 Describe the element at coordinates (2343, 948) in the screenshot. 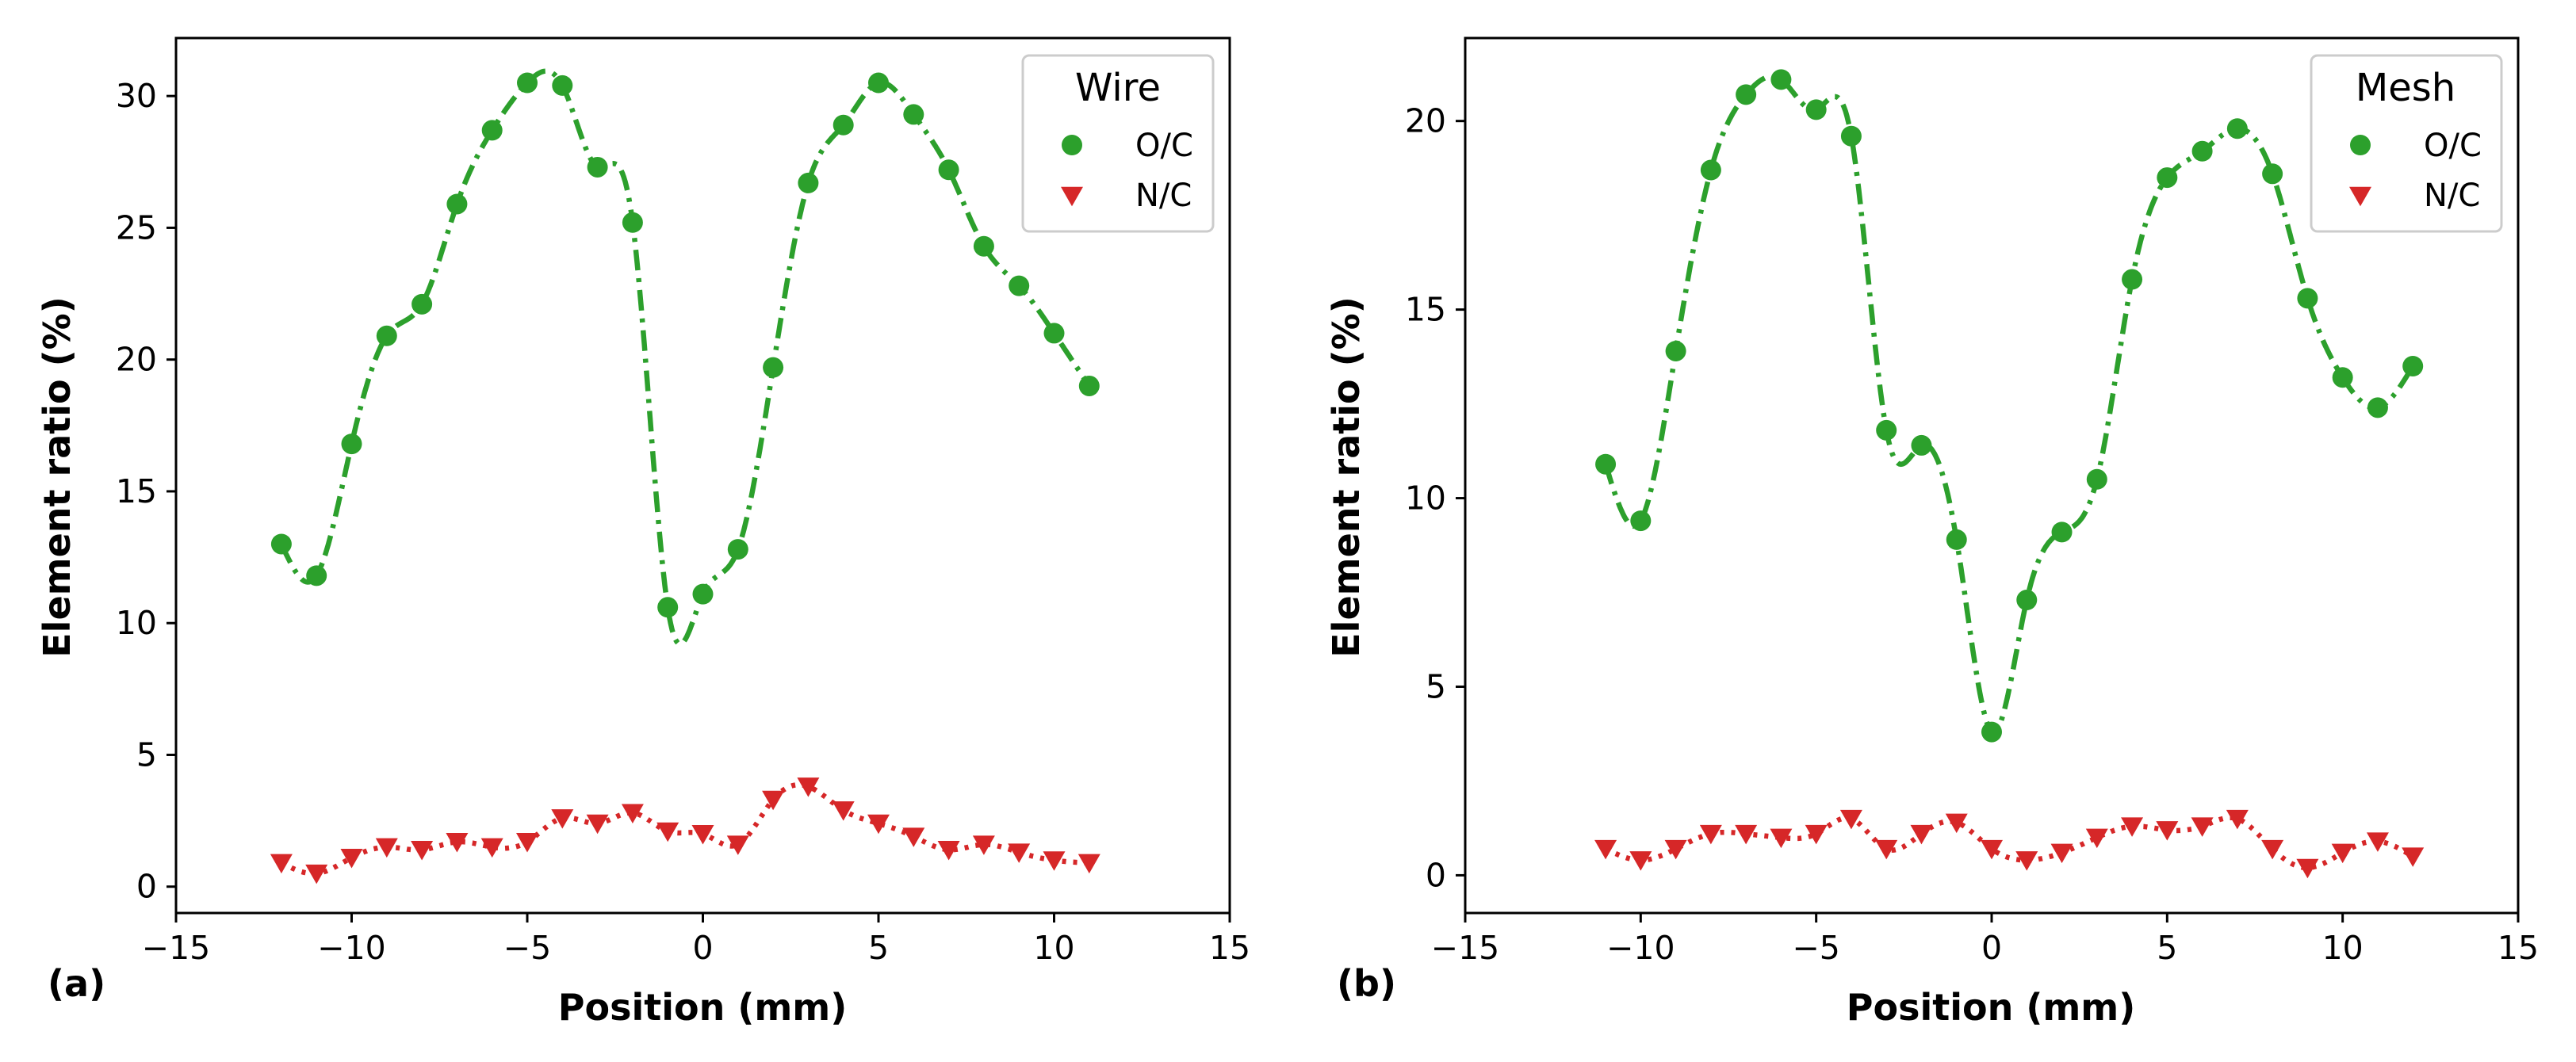

I see `x-tick-label: 10` at that location.